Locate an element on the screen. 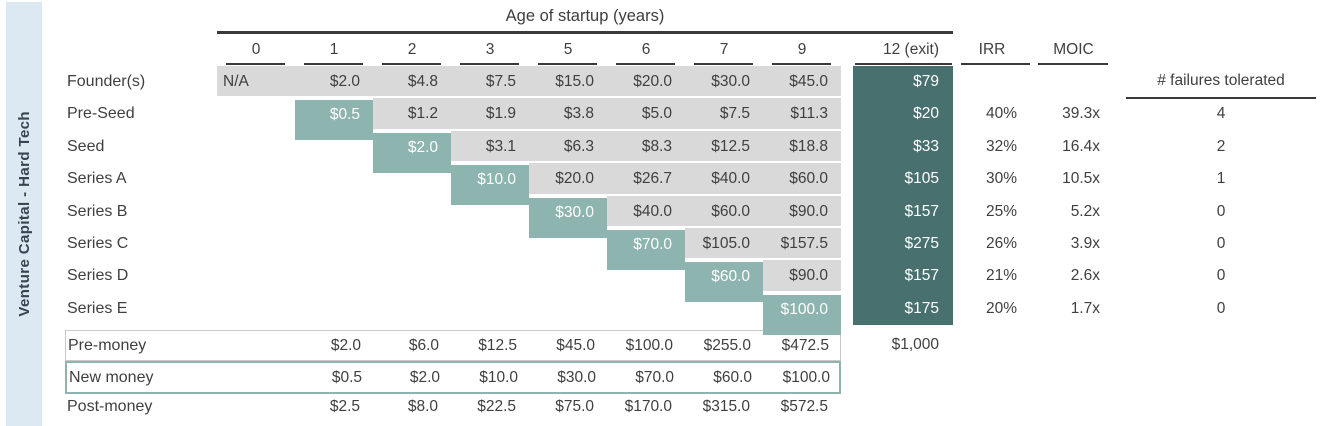 The height and width of the screenshot is (426, 1321). diagonal-cell-wrap: $0.5 is located at coordinates (334, 119).